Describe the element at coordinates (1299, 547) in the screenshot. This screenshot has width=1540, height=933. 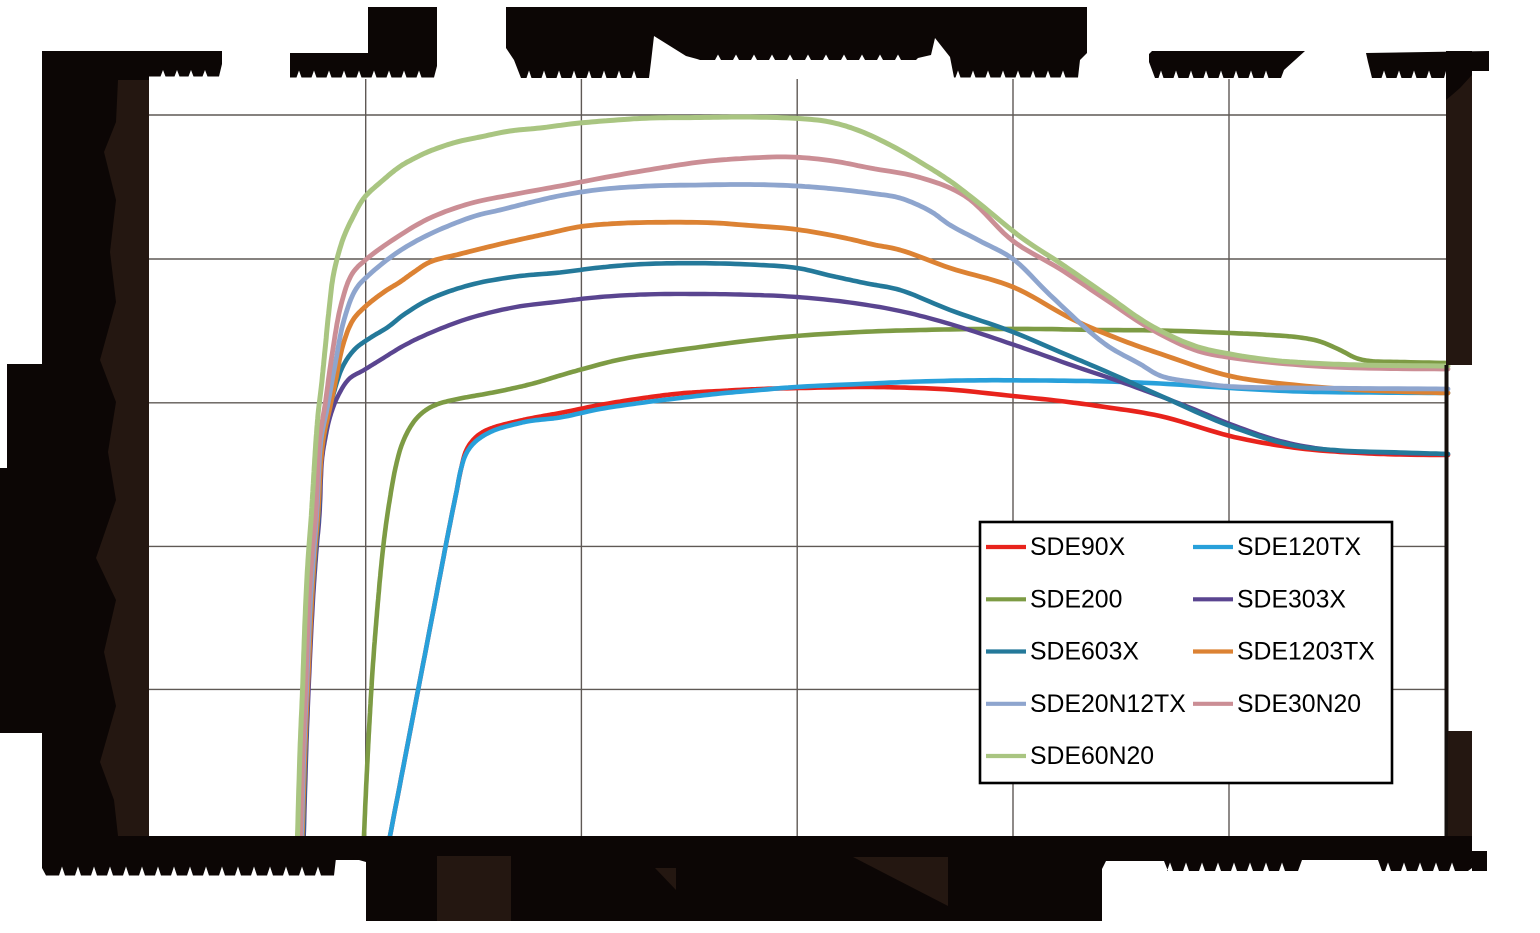
I see `svg-text: SDE120TX` at that location.